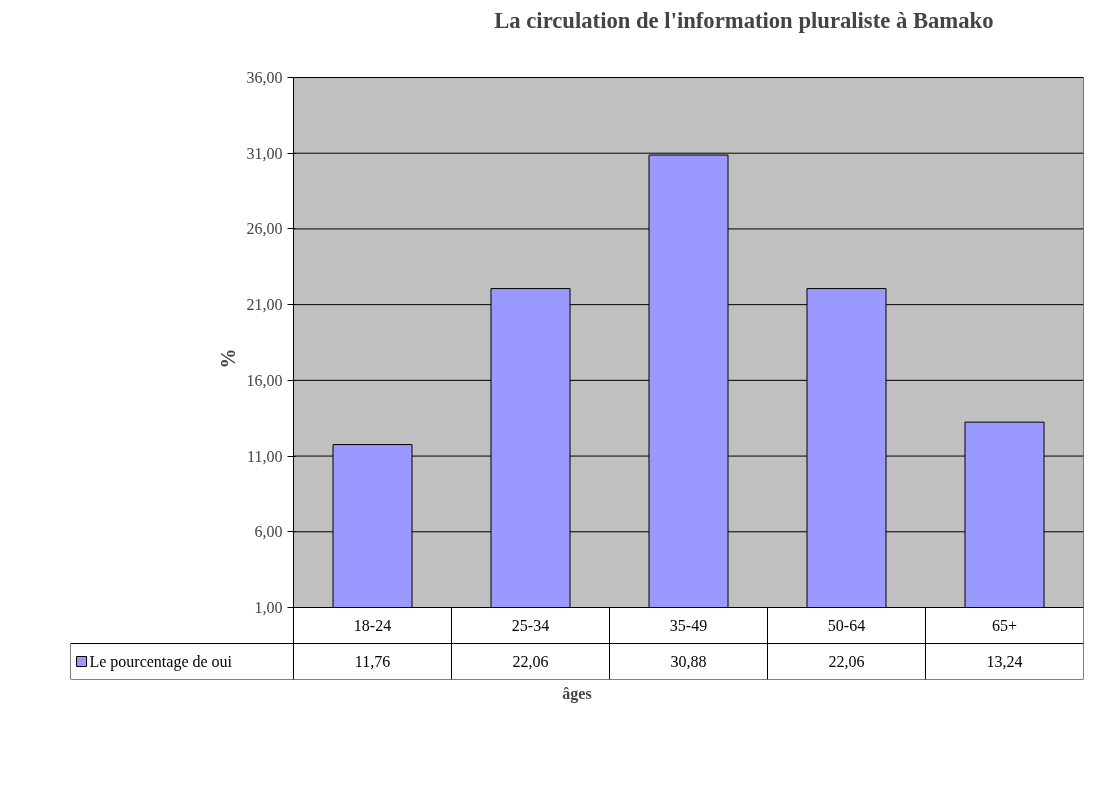  I want to click on data-label: 13,24, so click(1004, 661).